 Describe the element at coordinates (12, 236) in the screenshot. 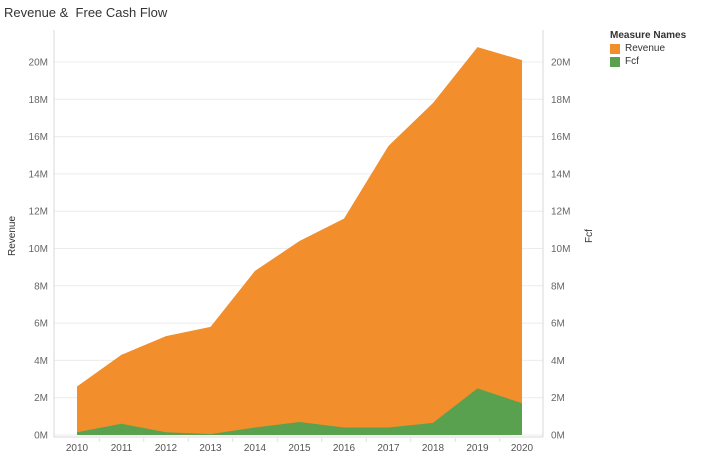

I see `y-axis-left-label: Revenue` at that location.